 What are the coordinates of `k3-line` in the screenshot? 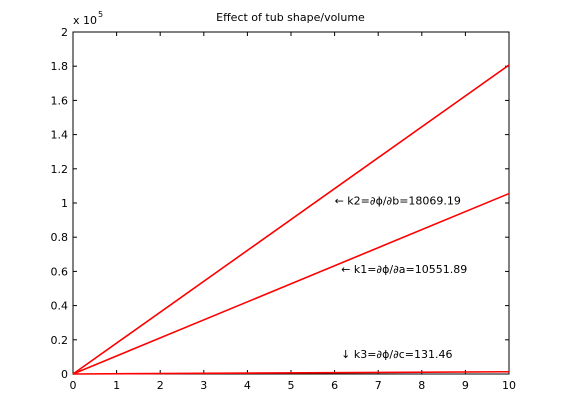 It's located at (291, 372).